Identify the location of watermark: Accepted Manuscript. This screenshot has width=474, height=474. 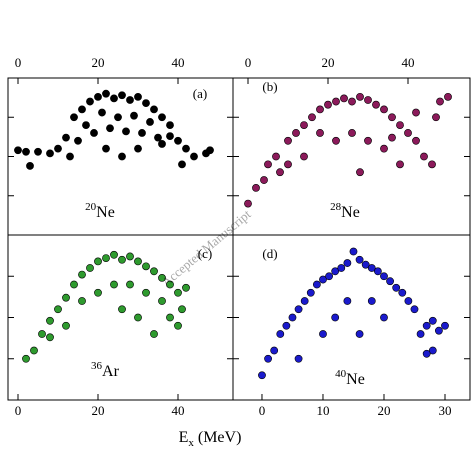
(205, 247).